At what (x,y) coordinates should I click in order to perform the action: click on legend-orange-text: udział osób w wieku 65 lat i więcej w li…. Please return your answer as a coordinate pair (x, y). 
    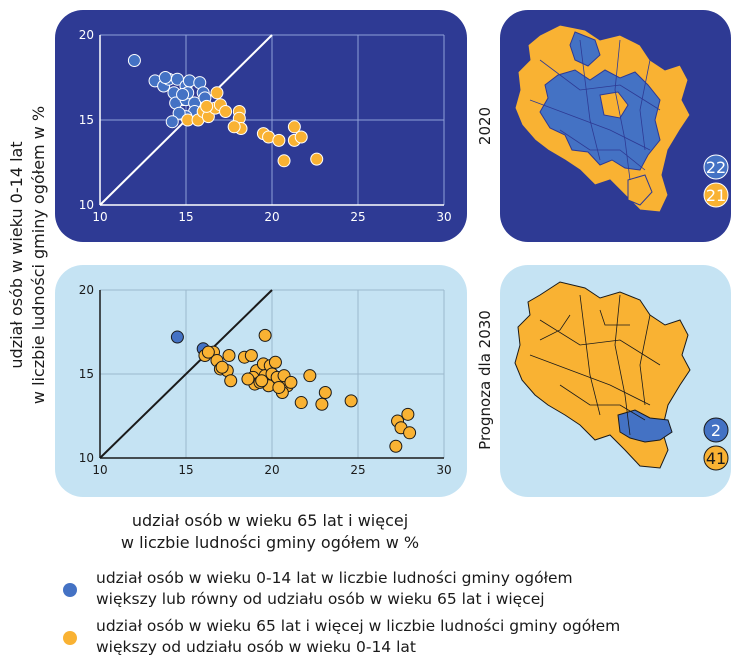
    Looking at the image, I should click on (358, 637).